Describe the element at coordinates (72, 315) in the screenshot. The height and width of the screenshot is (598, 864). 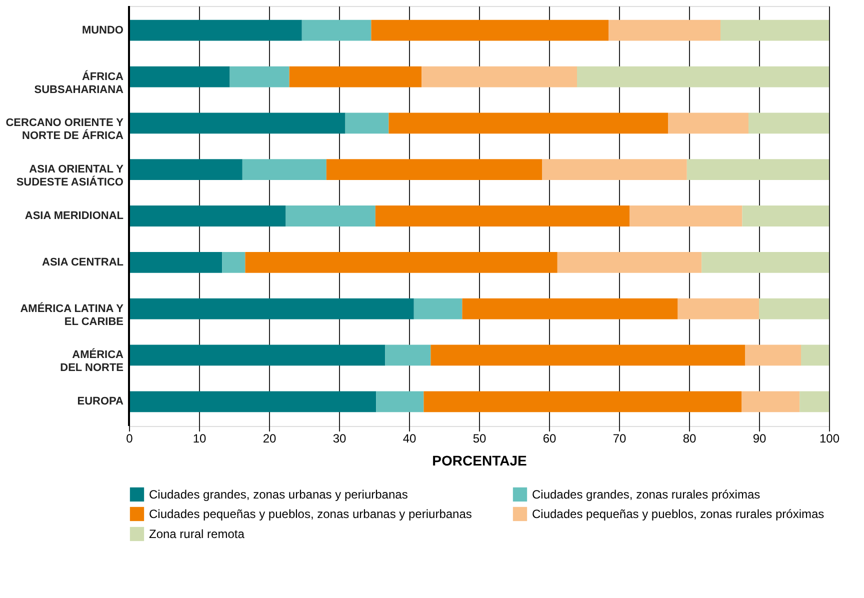
I see `y-tick-label: AMÉRICA LATINA Y EL CARIBE` at that location.